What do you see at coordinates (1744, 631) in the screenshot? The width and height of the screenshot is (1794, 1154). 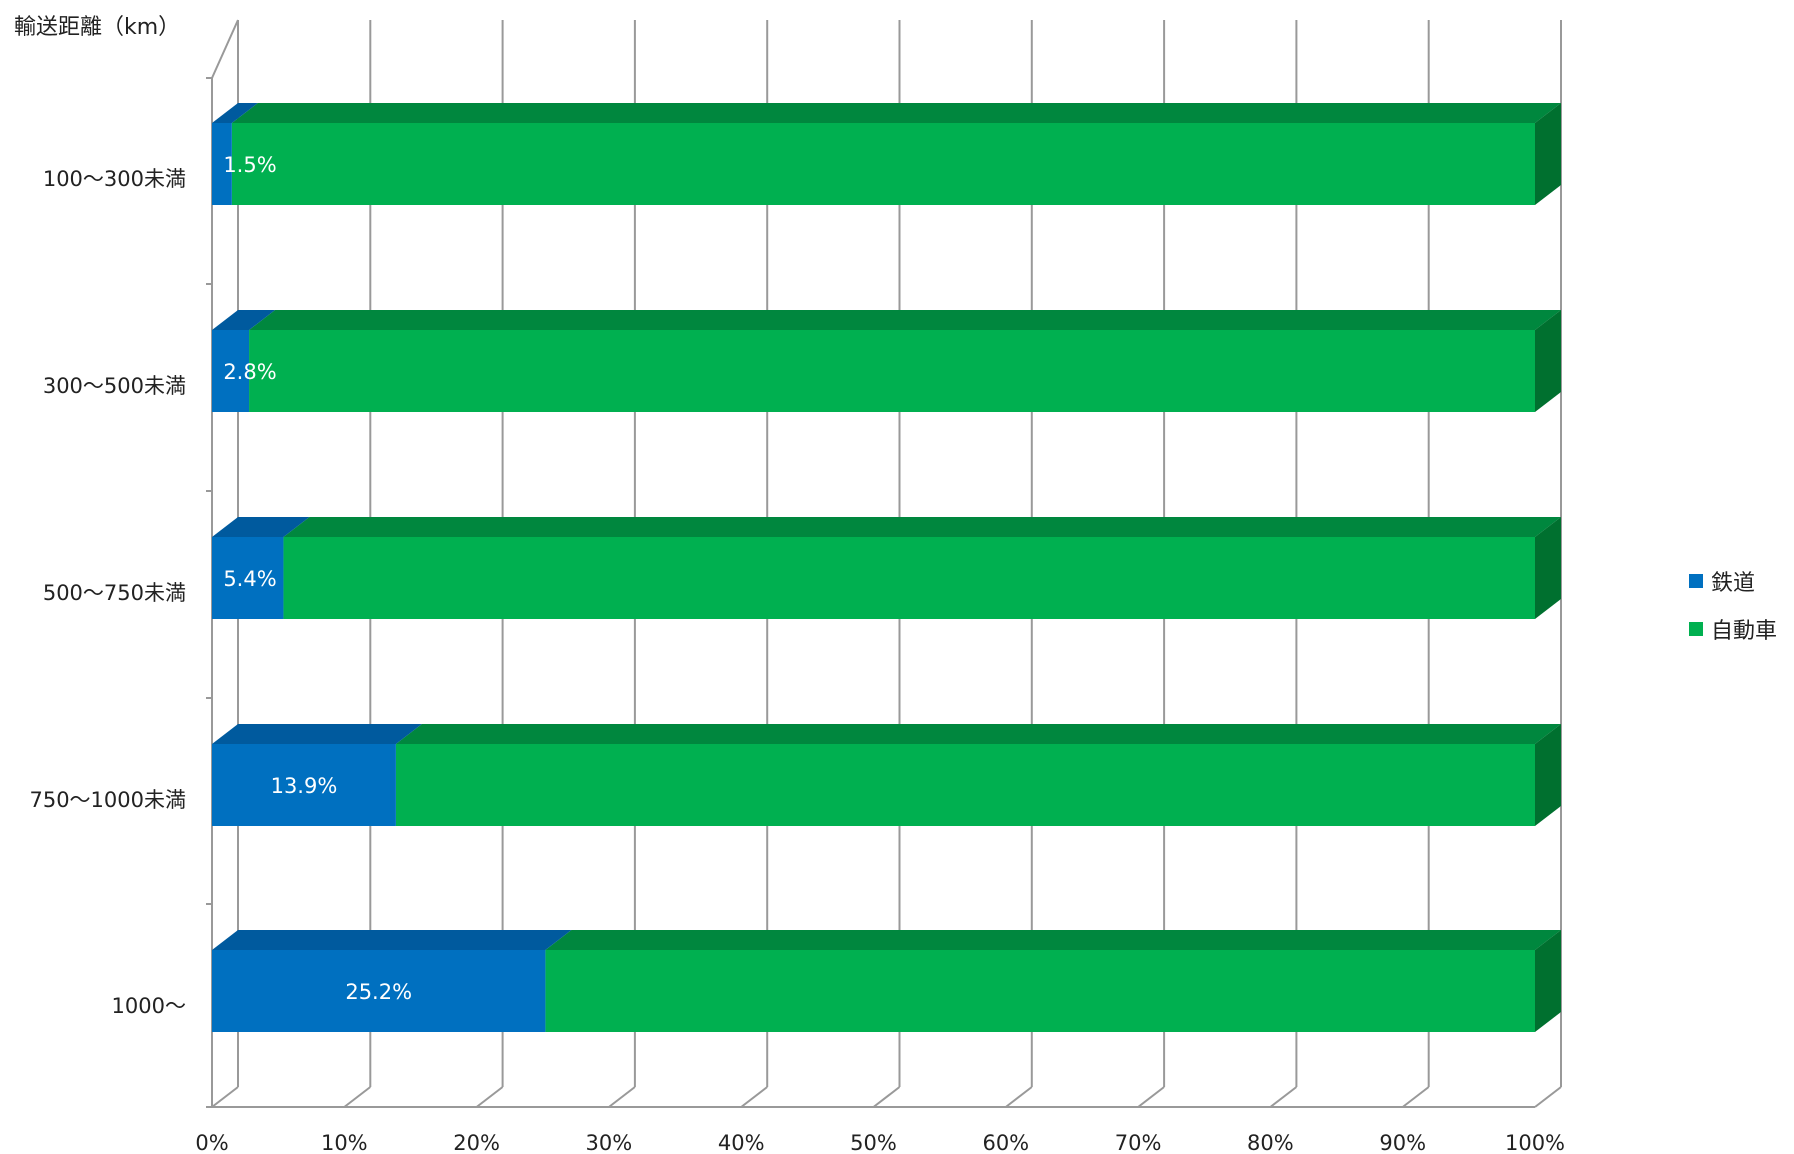 I see `legend-label: 自動車` at bounding box center [1744, 631].